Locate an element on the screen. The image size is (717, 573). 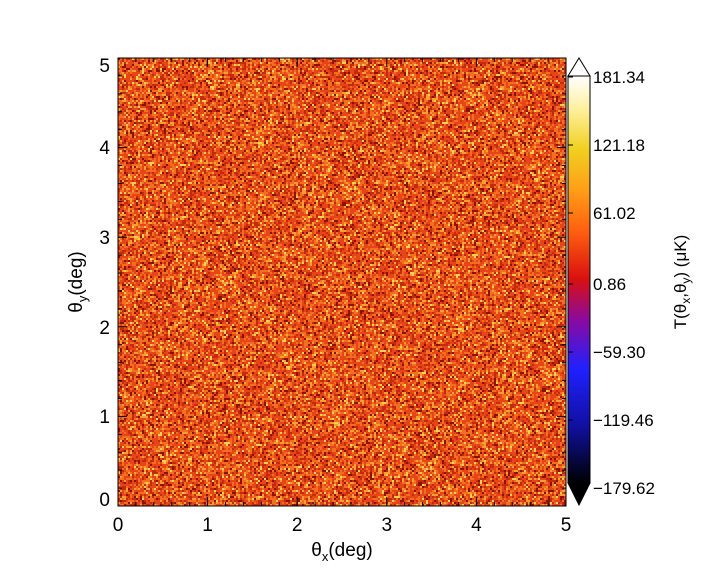
colorbar-label: T(θx,θy) (μK) is located at coordinates (682, 282).